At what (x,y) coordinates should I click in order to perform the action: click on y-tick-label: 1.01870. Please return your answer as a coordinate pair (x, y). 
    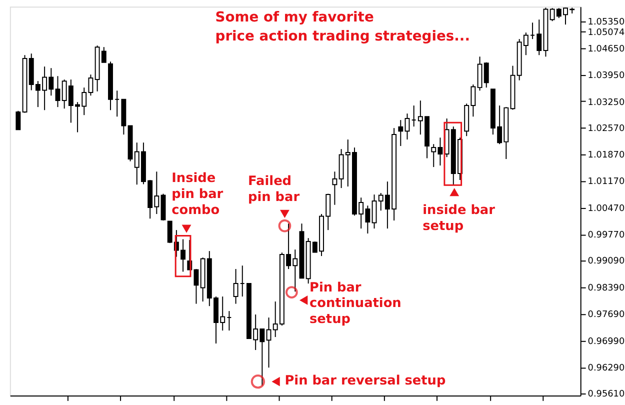
    Looking at the image, I should click on (606, 155).